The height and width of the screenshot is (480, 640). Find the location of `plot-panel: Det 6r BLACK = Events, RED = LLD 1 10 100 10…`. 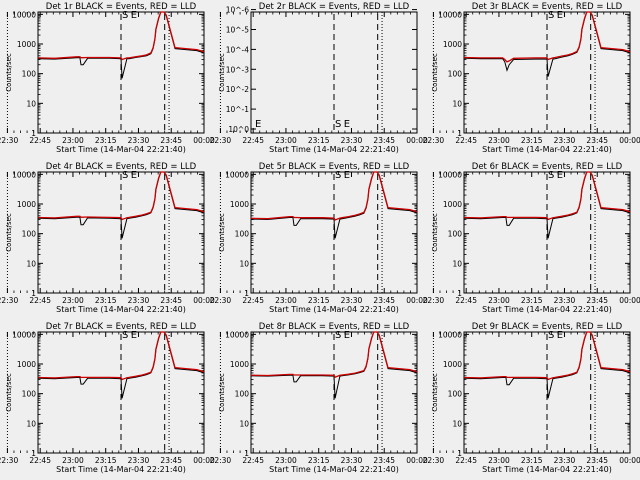

plot-panel: Det 6r BLACK = Events, RED = LLD 1 10 100 10… is located at coordinates (531, 238).